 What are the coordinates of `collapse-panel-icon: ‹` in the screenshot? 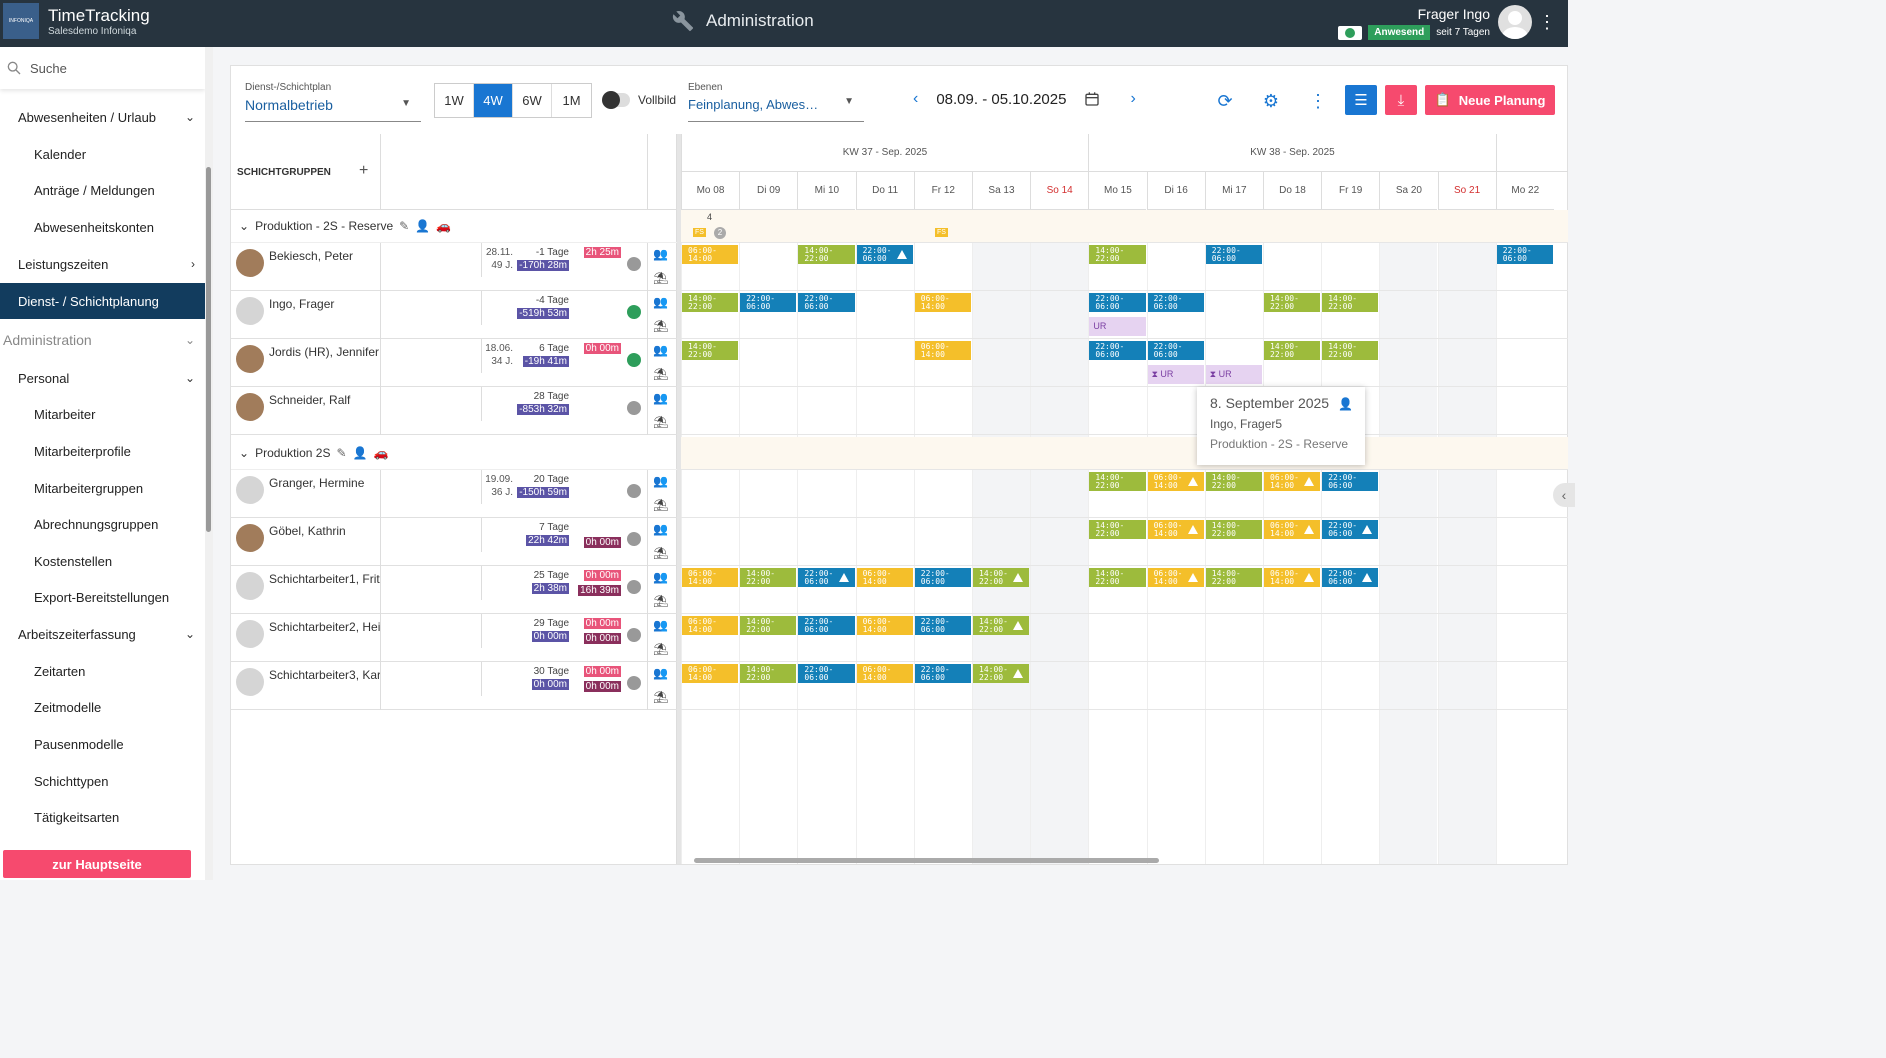 It's located at (1564, 495).